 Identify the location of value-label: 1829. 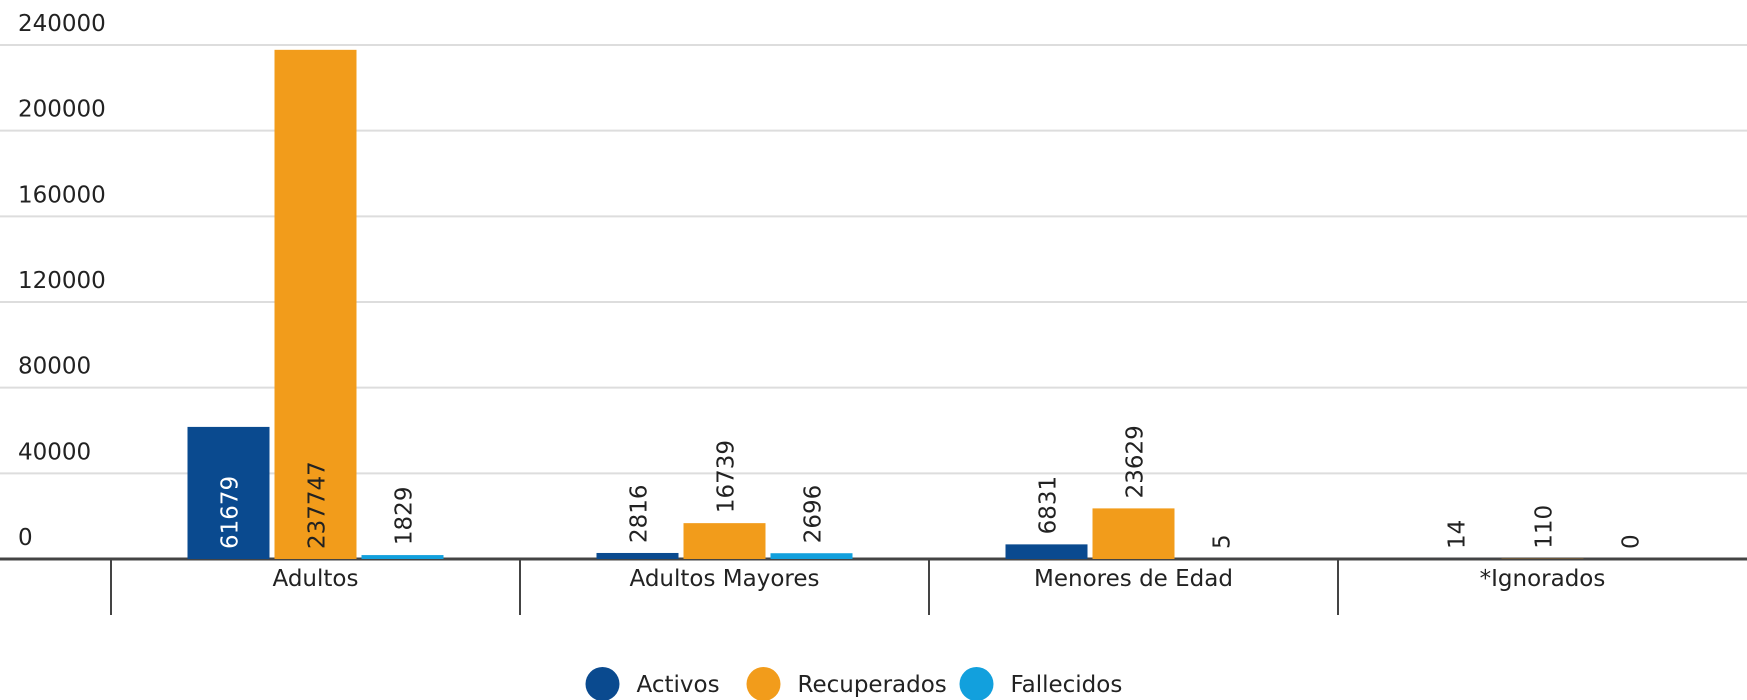
(405, 516).